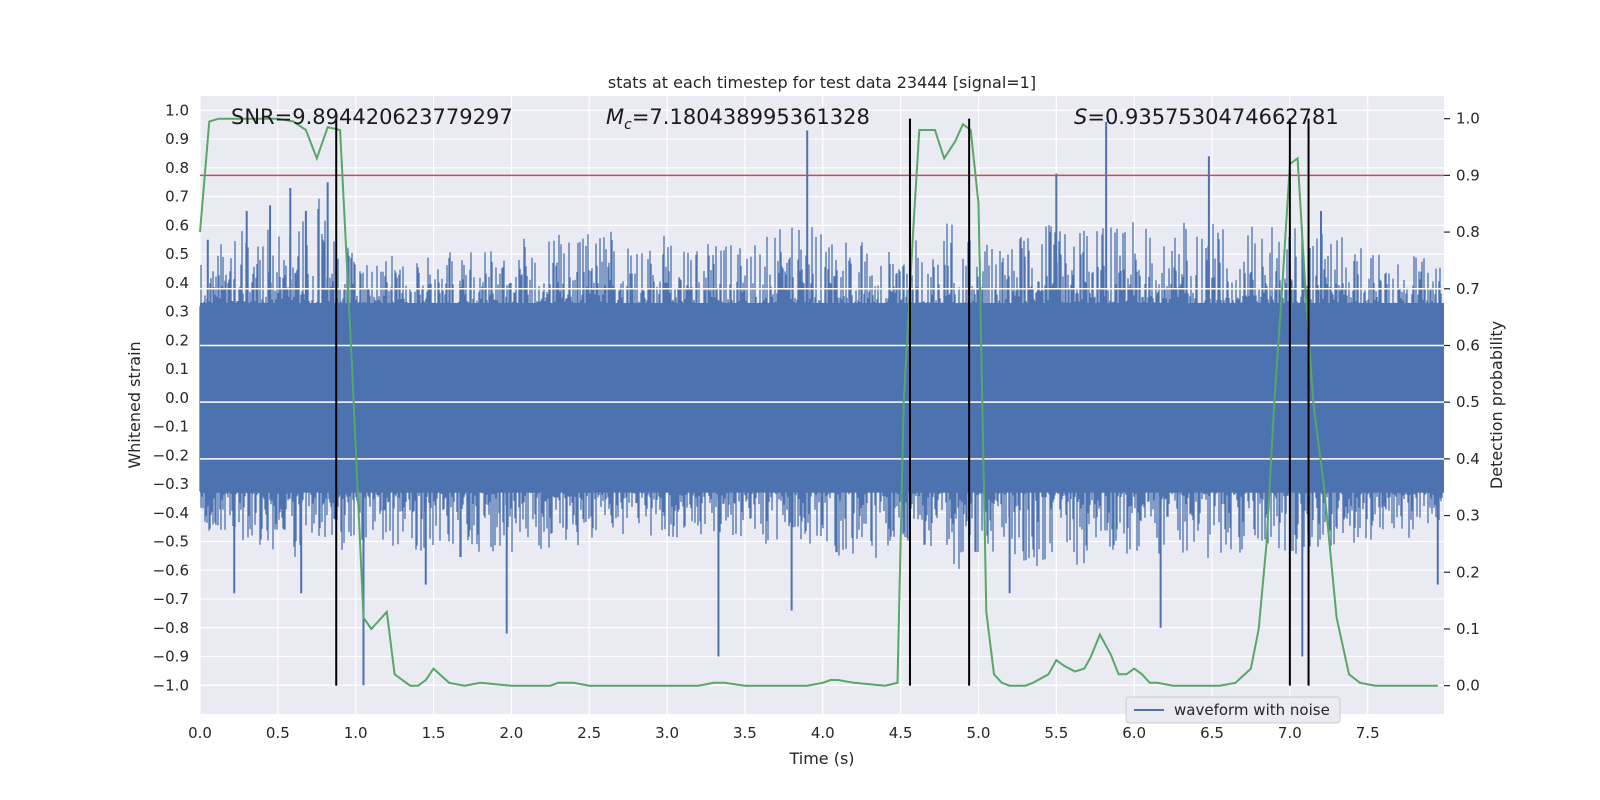  What do you see at coordinates (200, 733) in the screenshot?
I see `x-tick-label: 0.0` at bounding box center [200, 733].